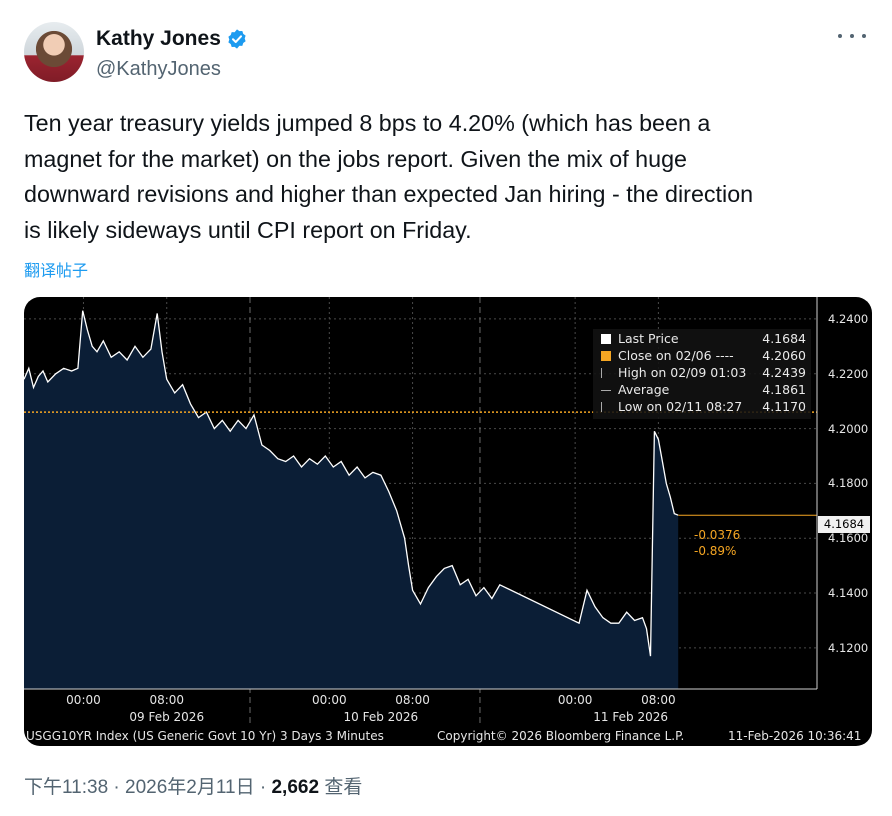  What do you see at coordinates (381, 717) in the screenshot?
I see `x-date-label: 10 Feb 2026` at bounding box center [381, 717].